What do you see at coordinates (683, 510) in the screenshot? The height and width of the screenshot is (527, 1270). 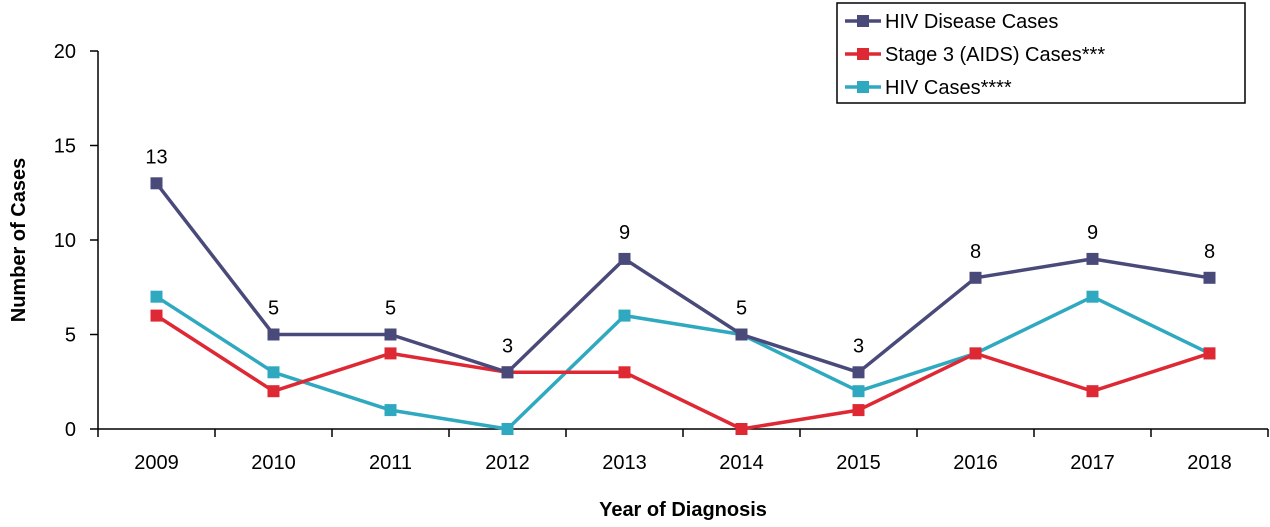 I see `x-axis-title: Year of Diagnosis` at bounding box center [683, 510].